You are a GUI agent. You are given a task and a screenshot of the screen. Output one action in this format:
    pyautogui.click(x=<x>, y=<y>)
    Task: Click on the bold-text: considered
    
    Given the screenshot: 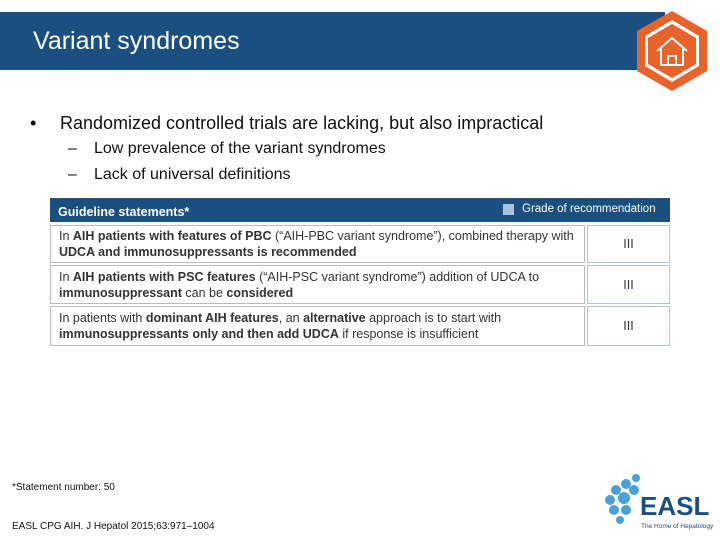 What is the action you would take?
    pyautogui.click(x=260, y=292)
    